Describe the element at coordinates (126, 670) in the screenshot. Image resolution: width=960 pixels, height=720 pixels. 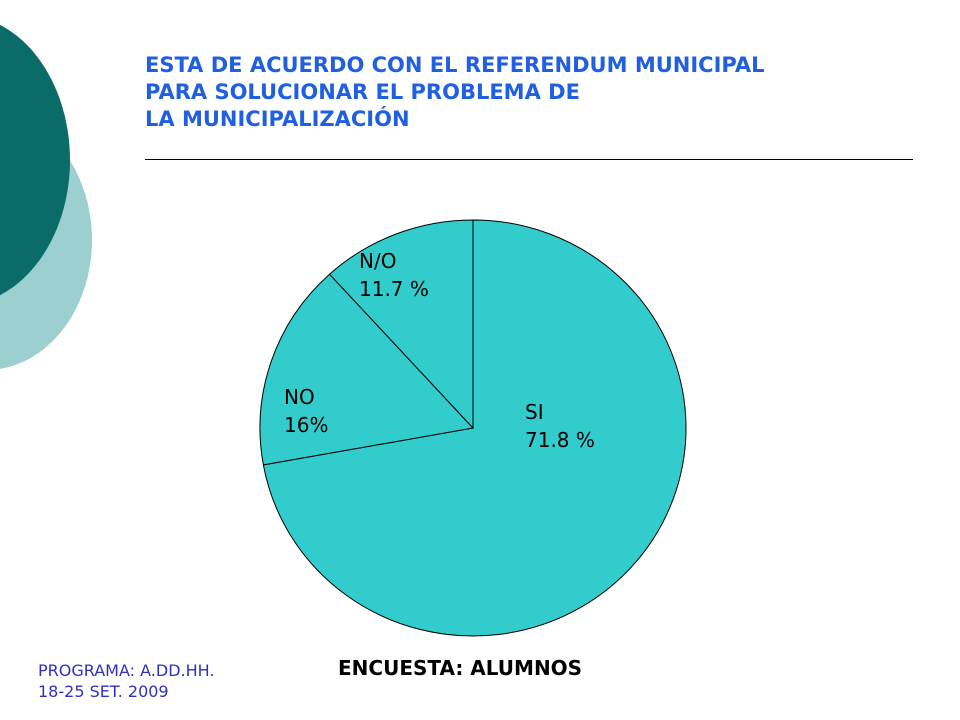
I see `program-name: PROGRAMA: A.DD.HH.` at that location.